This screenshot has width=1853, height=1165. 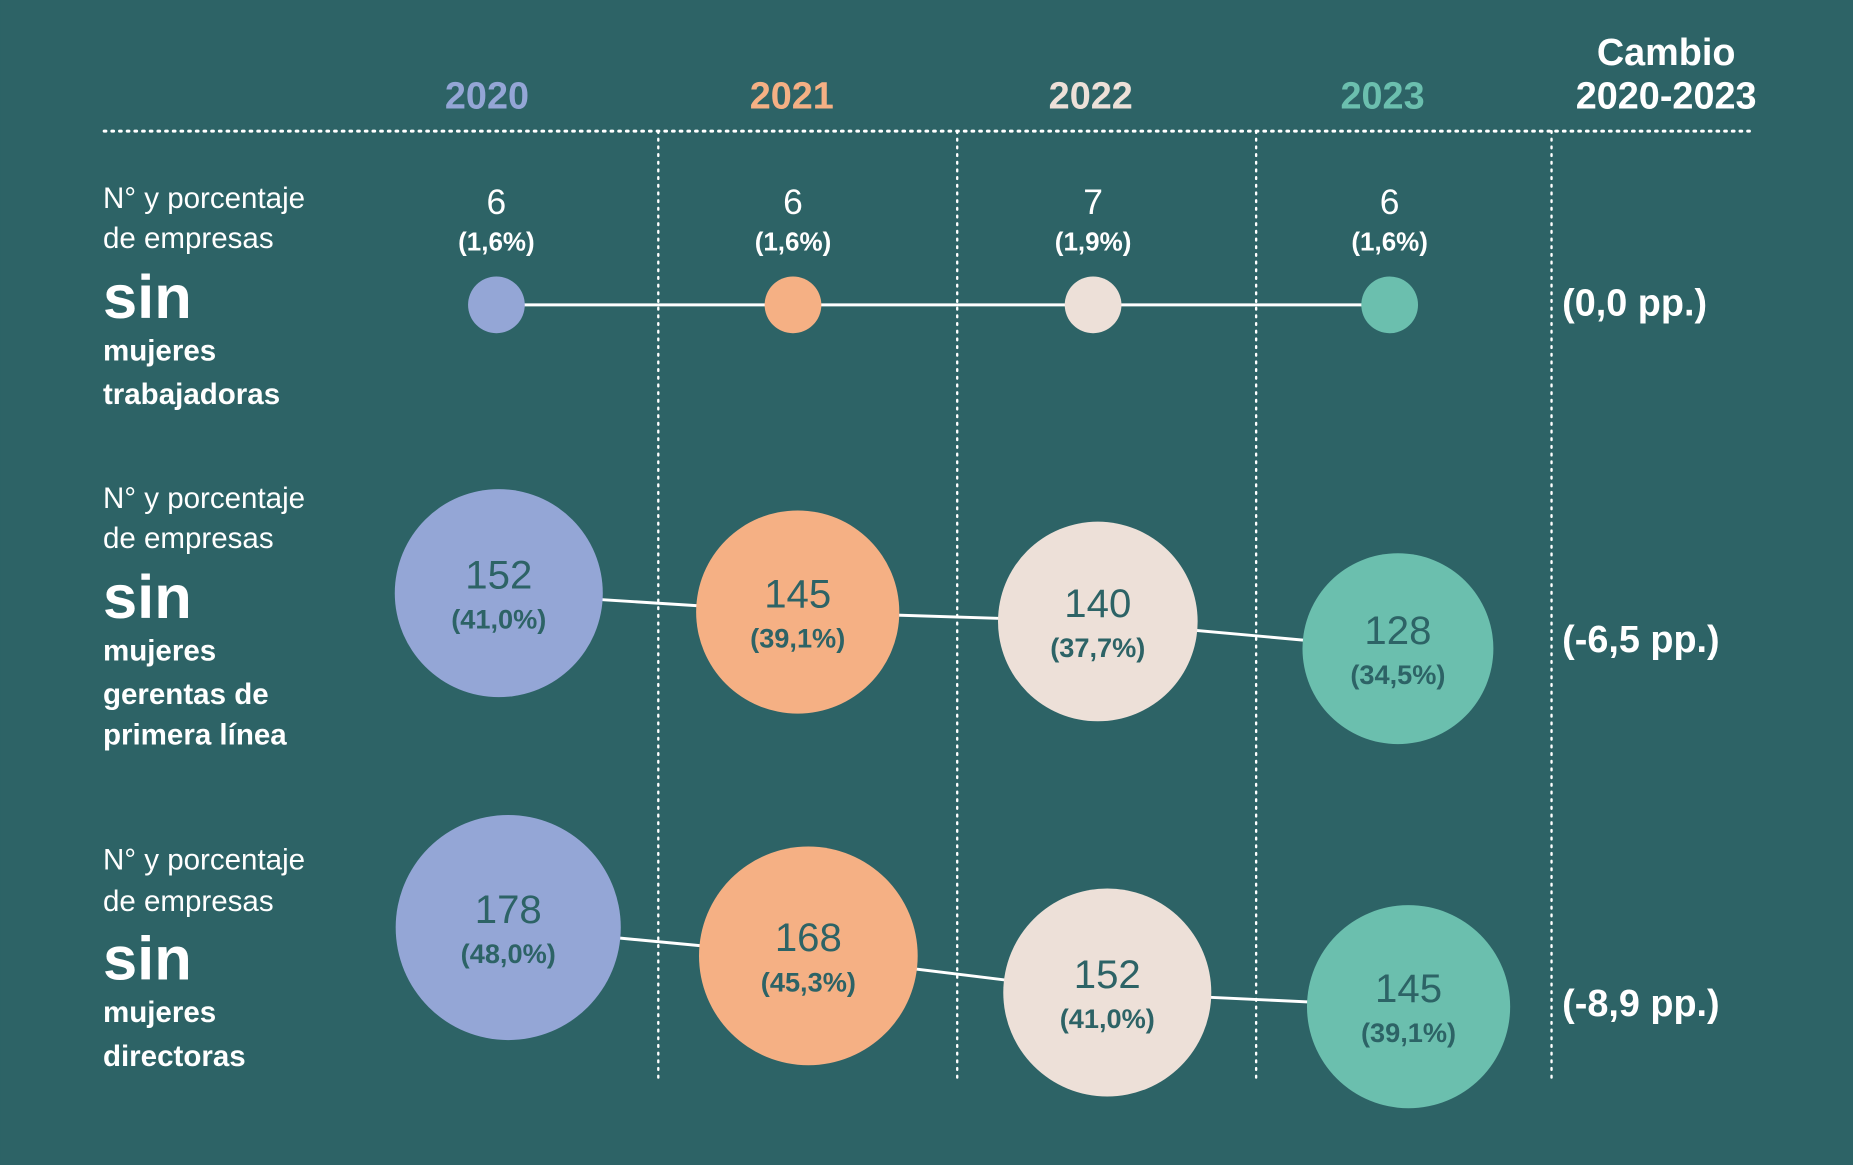 I want to click on row-label-line: trabajadoras, so click(x=191, y=394).